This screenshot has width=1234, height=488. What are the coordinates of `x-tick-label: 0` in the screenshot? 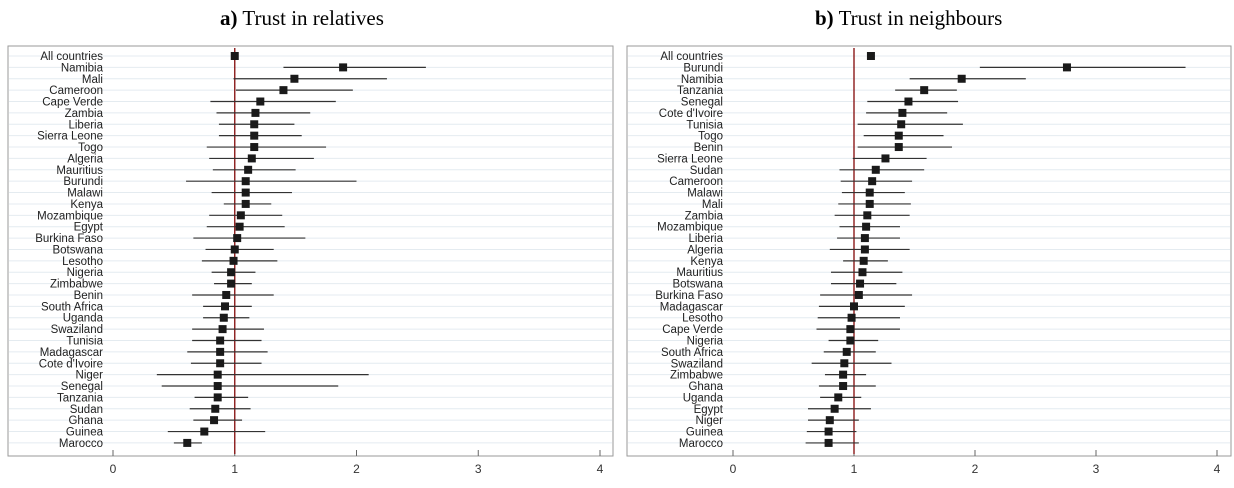 It's located at (733, 469).